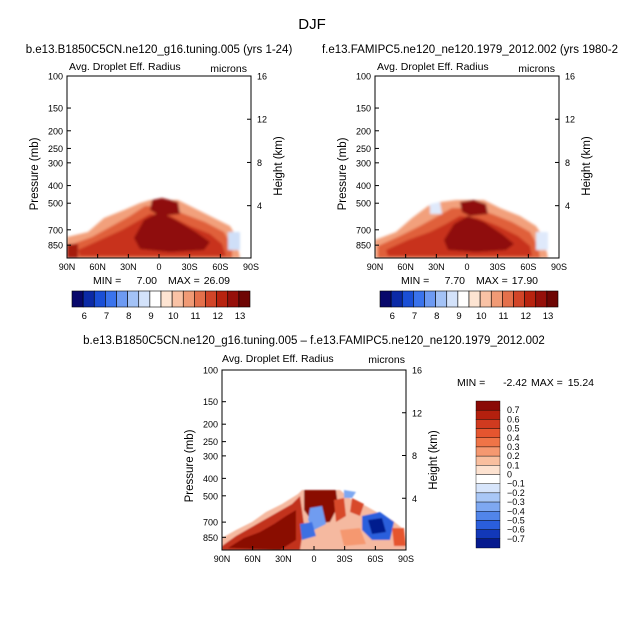 Image resolution: width=629 pixels, height=628 pixels. I want to click on max-value: 17.90, so click(525, 281).